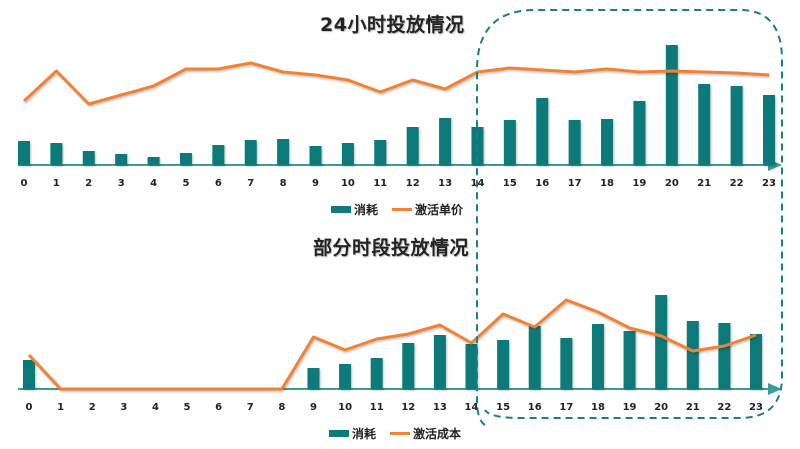 The width and height of the screenshot is (800, 449). I want to click on x-tick-label: 7, so click(250, 183).